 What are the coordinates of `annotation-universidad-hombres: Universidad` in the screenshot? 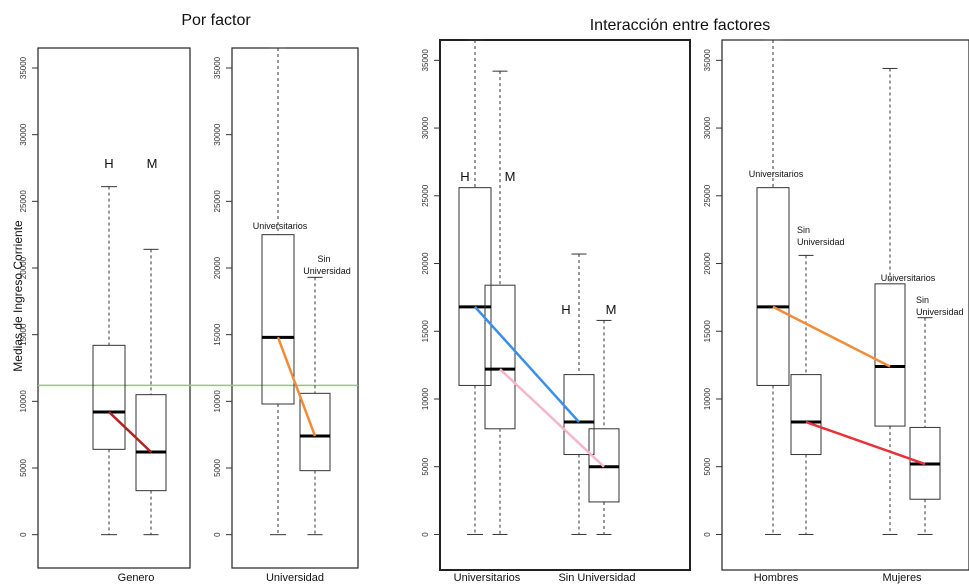 It's located at (821, 242).